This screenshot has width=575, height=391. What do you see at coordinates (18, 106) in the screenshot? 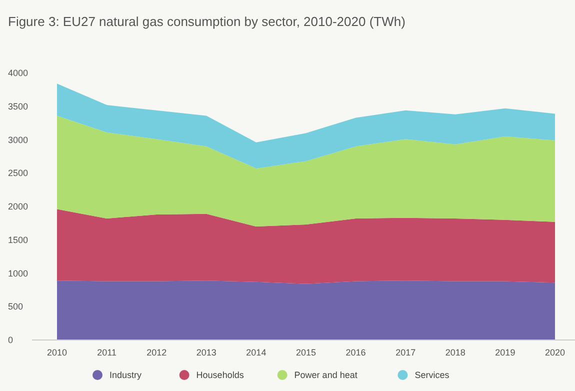
I see `y-tick-label: 3500` at bounding box center [18, 106].